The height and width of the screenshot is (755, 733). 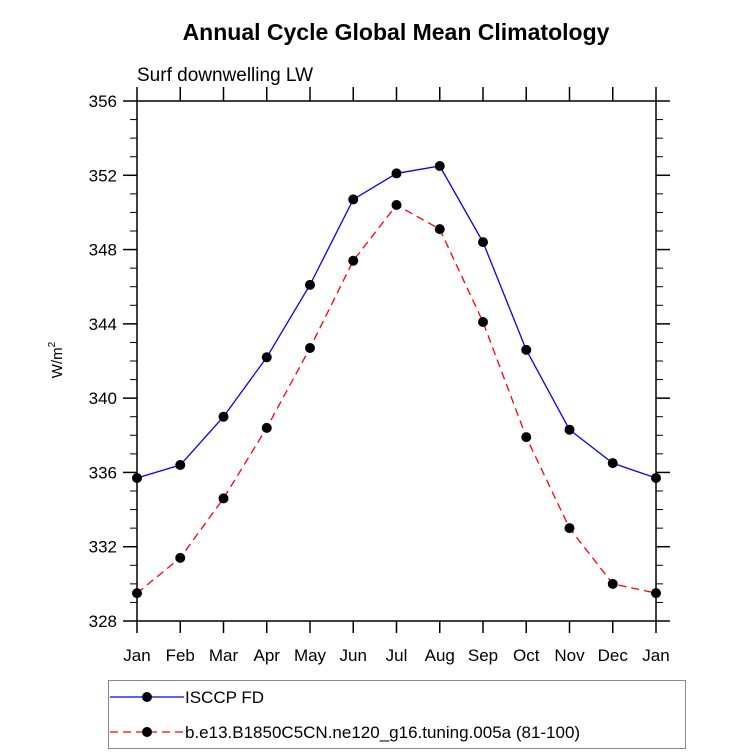 What do you see at coordinates (224, 697) in the screenshot?
I see `legend-label-1: ISCCP FD` at bounding box center [224, 697].